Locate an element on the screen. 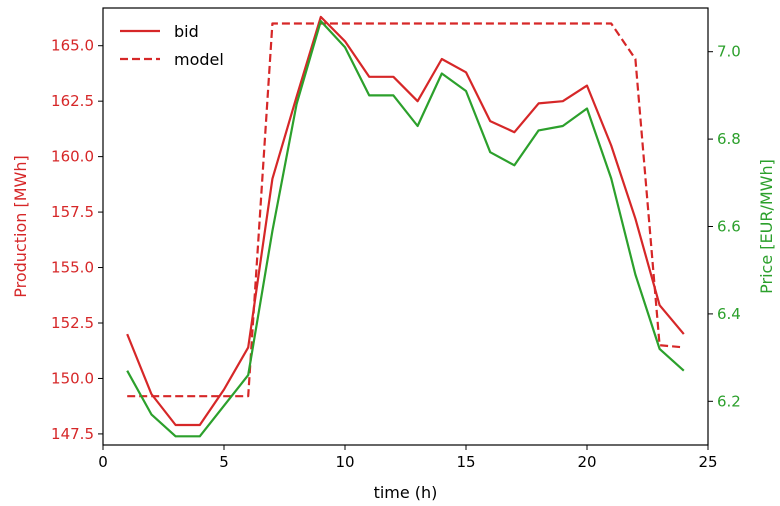 This screenshot has width=780, height=506. right-y-axis-label: Price [EUR/MWh] is located at coordinates (766, 226).